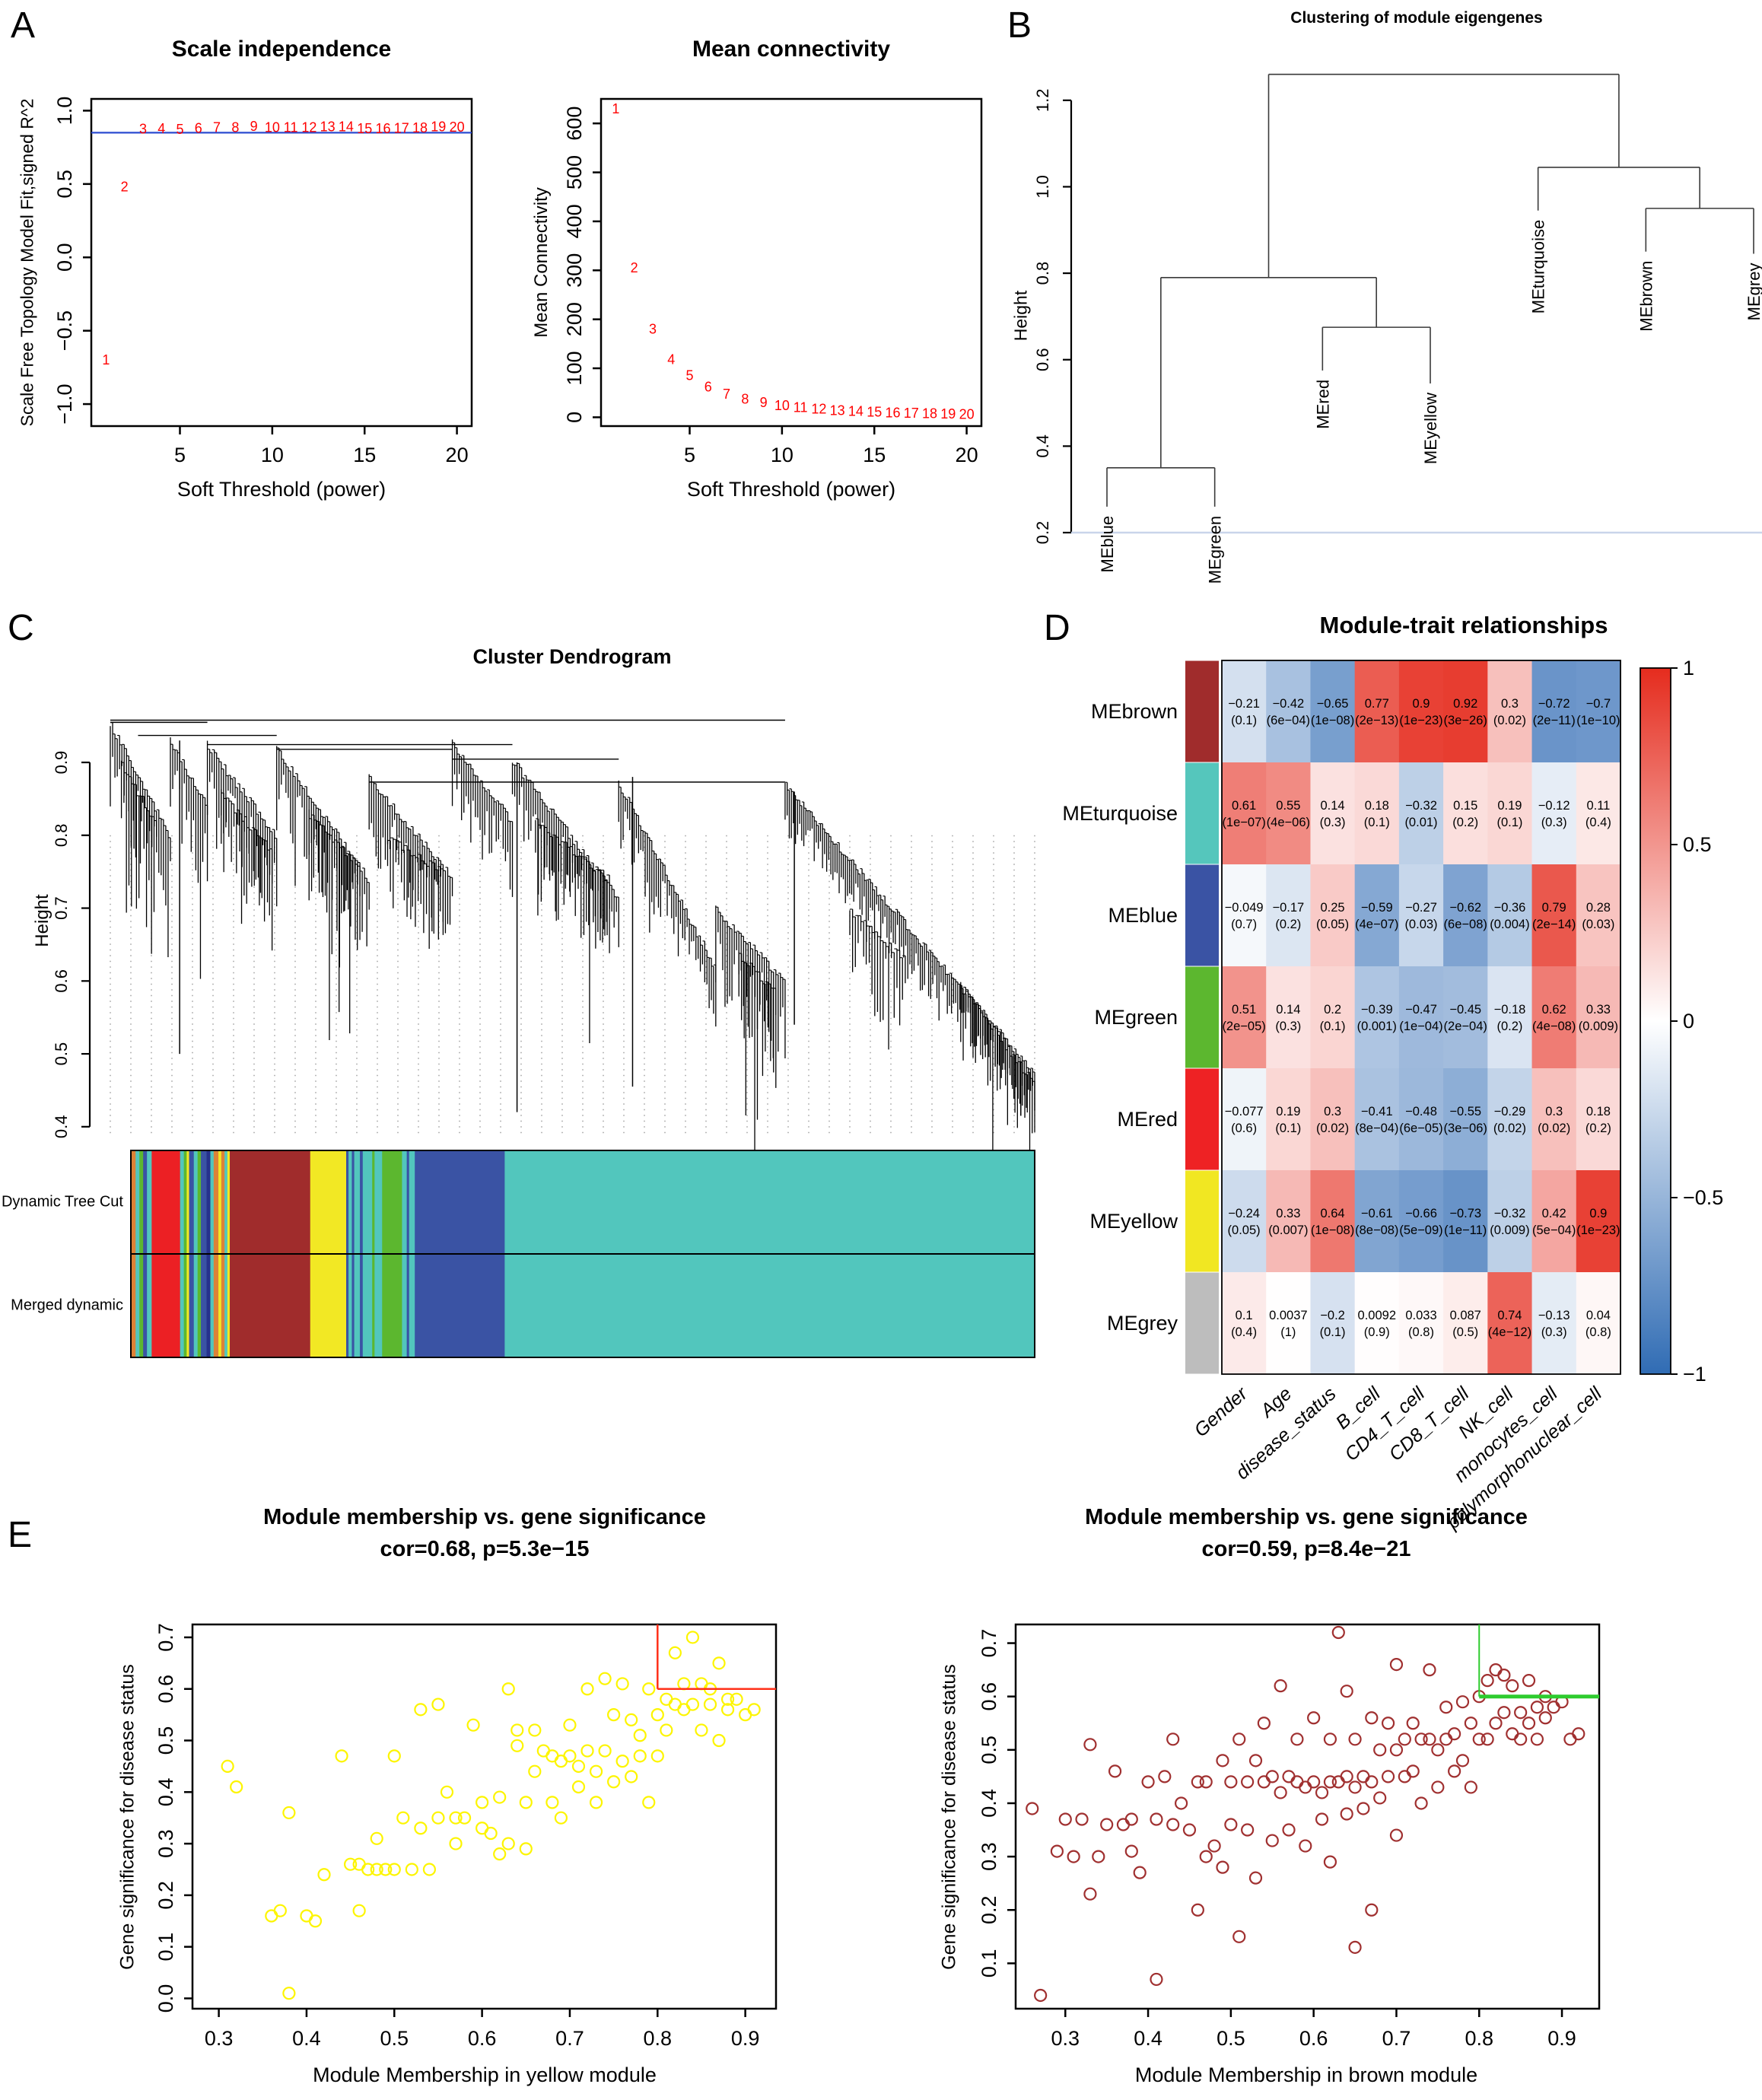 This screenshot has height=2100, width=1762. Describe the element at coordinates (1554, 806) in the screenshot. I see `heatmap-cell-value: −0.12` at that location.